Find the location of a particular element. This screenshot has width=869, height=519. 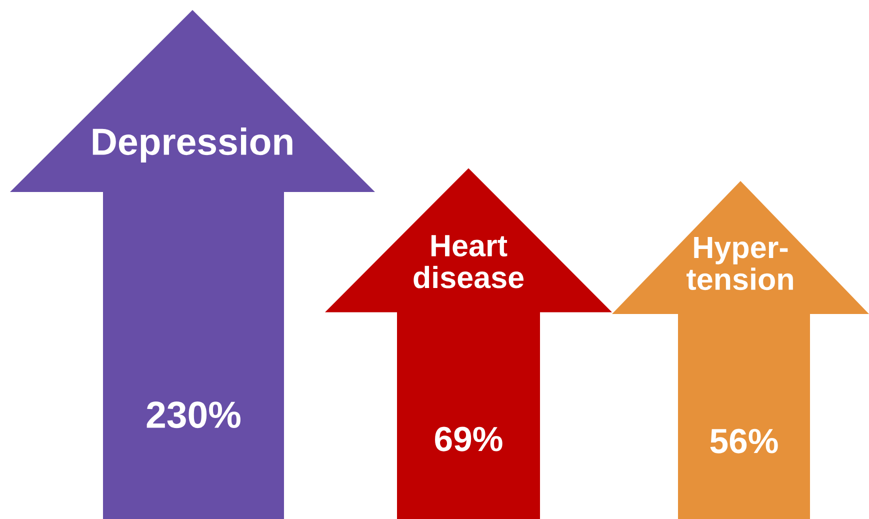

category-label: Heart disease is located at coordinates (469, 261).